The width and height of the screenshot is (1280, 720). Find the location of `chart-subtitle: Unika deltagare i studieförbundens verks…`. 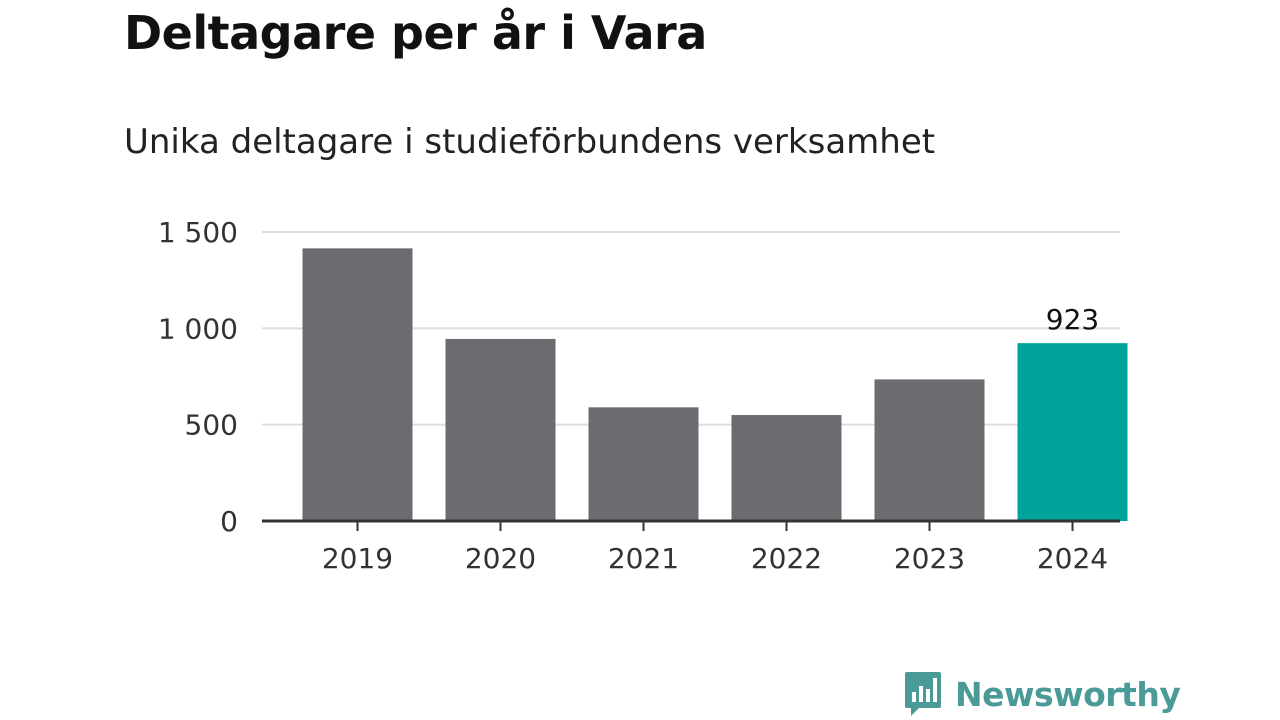

chart-subtitle: Unika deltagare i studieförbundens verks… is located at coordinates (530, 142).